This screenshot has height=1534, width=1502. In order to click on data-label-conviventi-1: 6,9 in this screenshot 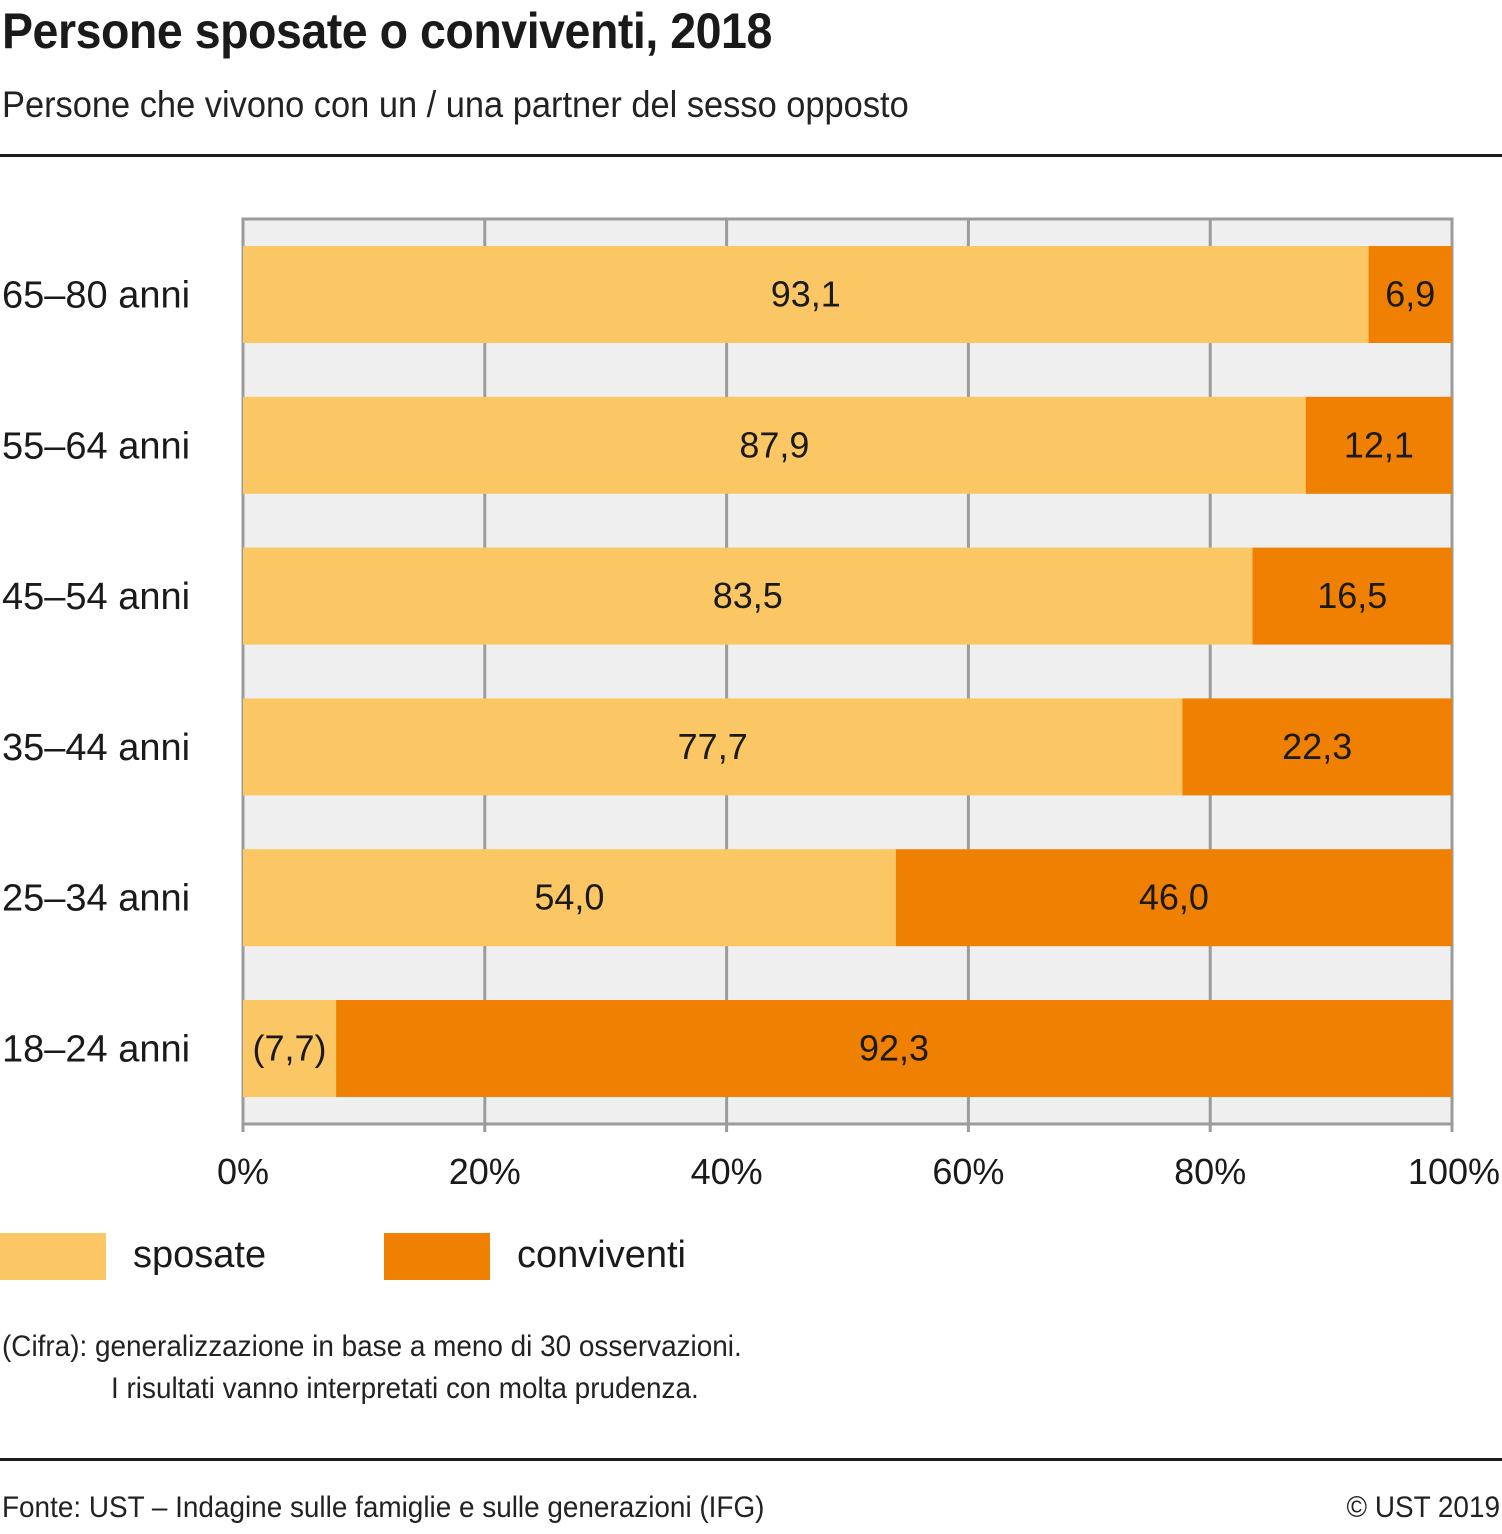, I will do `click(1410, 294)`.